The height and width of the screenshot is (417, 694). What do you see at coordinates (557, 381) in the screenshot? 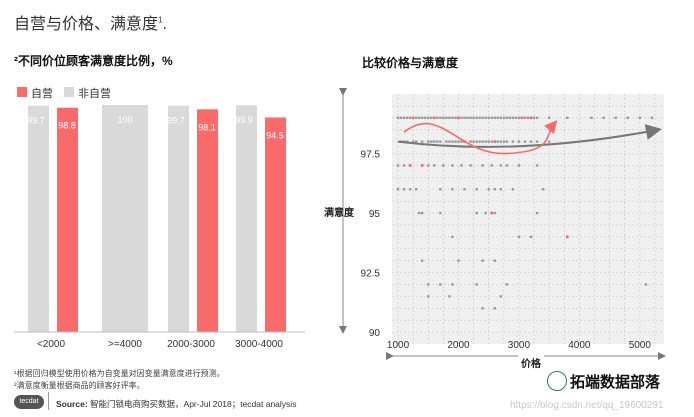
I see `wechat-icon` at bounding box center [557, 381].